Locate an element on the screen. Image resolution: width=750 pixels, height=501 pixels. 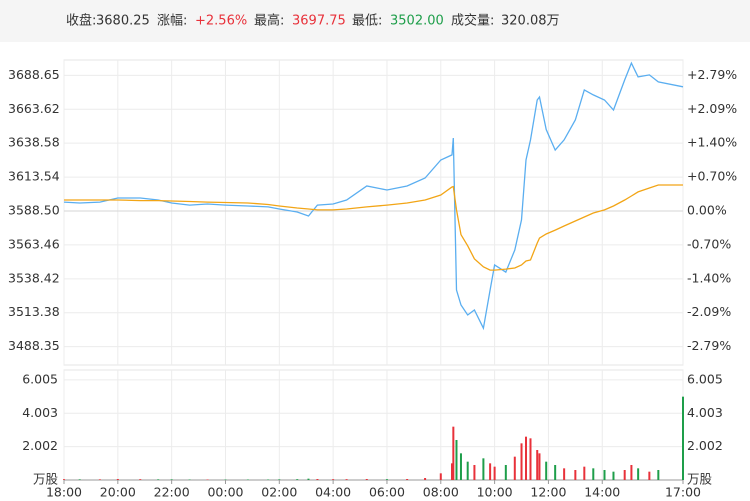
change-label: 涨幅: is located at coordinates (172, 21).